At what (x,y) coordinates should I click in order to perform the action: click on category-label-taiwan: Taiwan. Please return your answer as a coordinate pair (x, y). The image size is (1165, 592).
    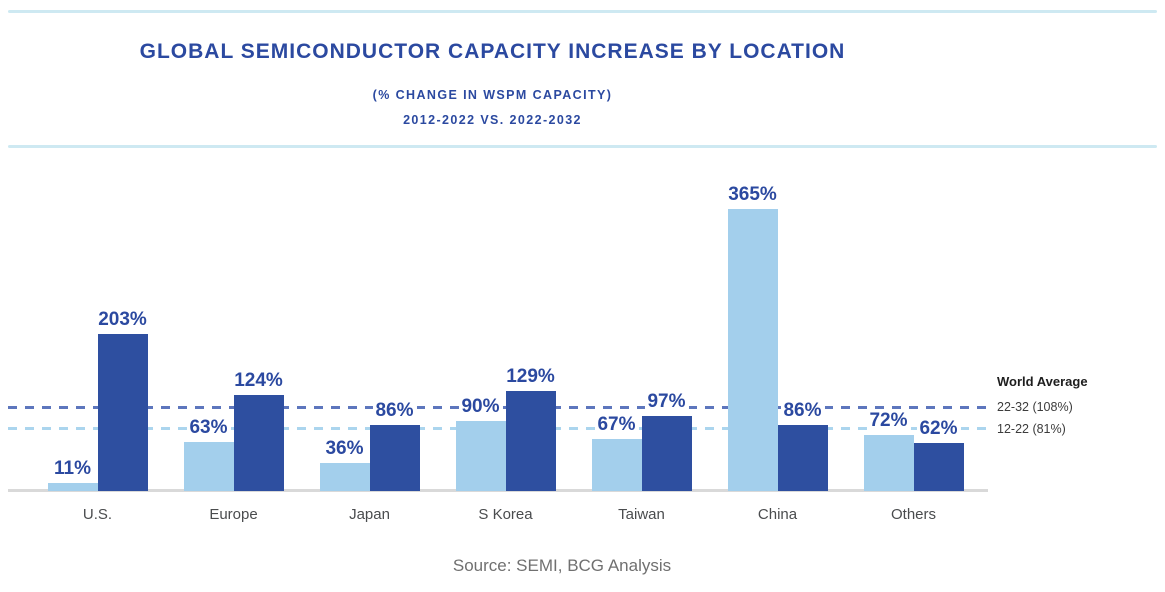
    Looking at the image, I should click on (641, 514).